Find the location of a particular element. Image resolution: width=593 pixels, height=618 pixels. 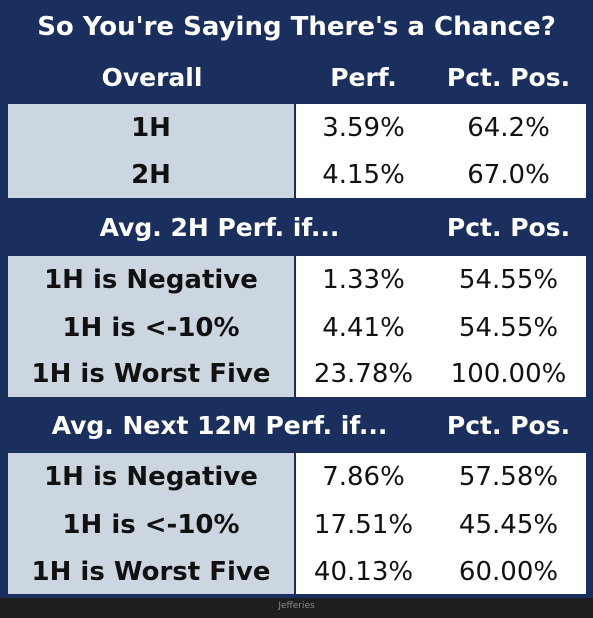

table-row: 1H is <-10% 17.51% 45.45% is located at coordinates (296, 525).